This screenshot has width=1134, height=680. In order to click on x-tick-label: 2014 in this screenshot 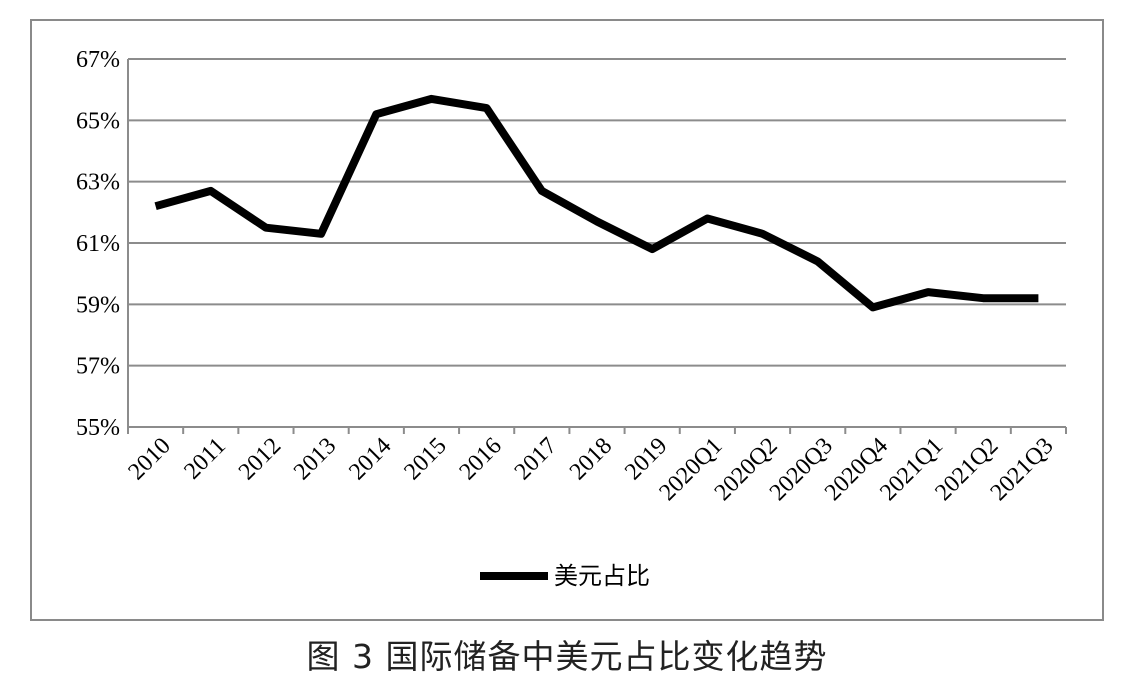, I will do `click(370, 459)`.